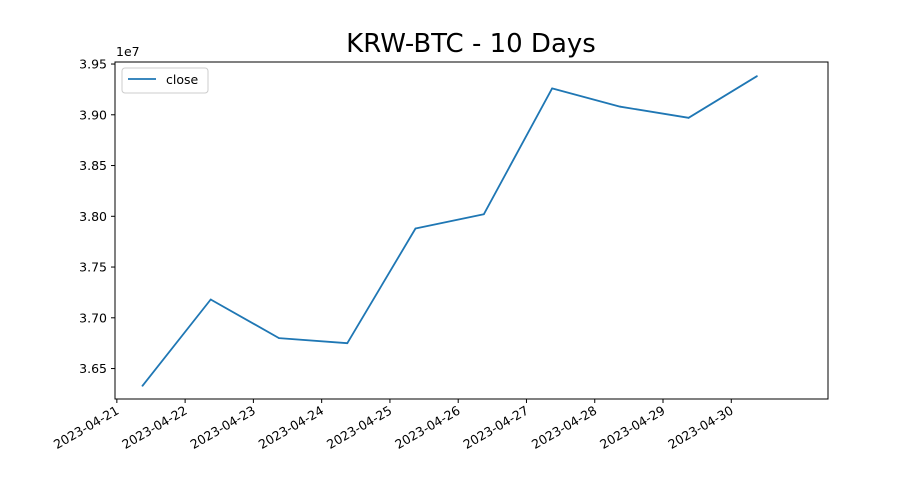 The image size is (919, 500). I want to click on x-tick-label: 2023-04-24, so click(291, 427).